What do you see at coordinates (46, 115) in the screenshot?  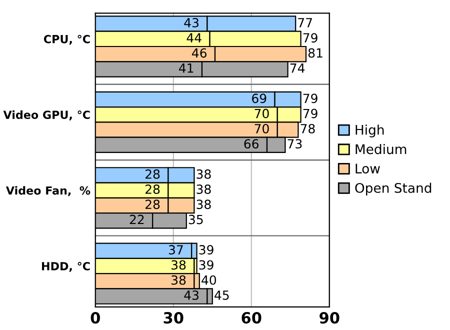 I see `y-tick-label: Video GPU, °C` at bounding box center [46, 115].